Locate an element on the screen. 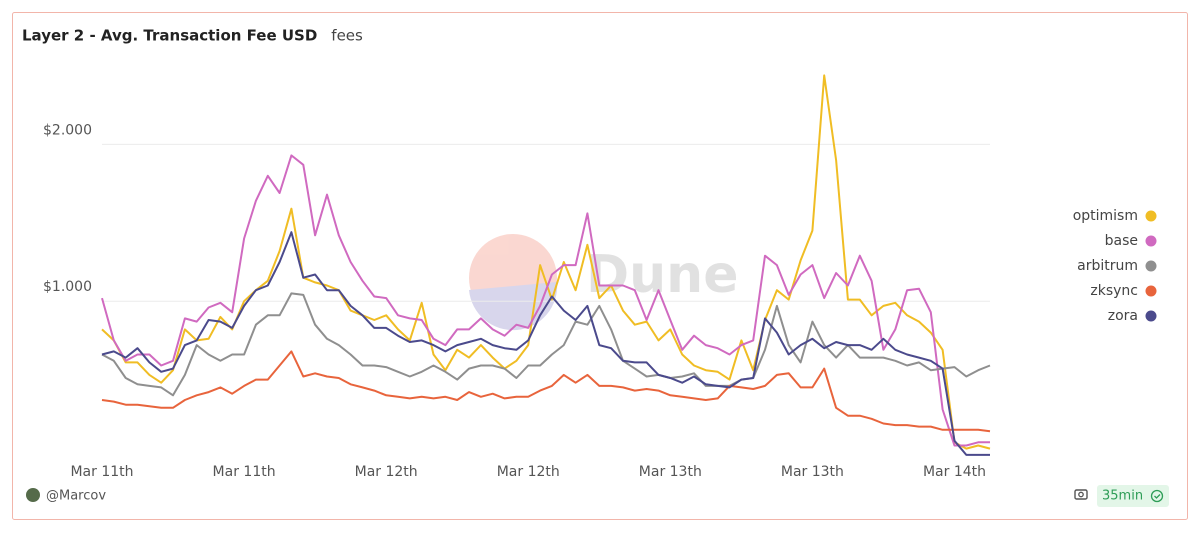 This screenshot has height=536, width=1200. camera-body is located at coordinates (1081, 494).